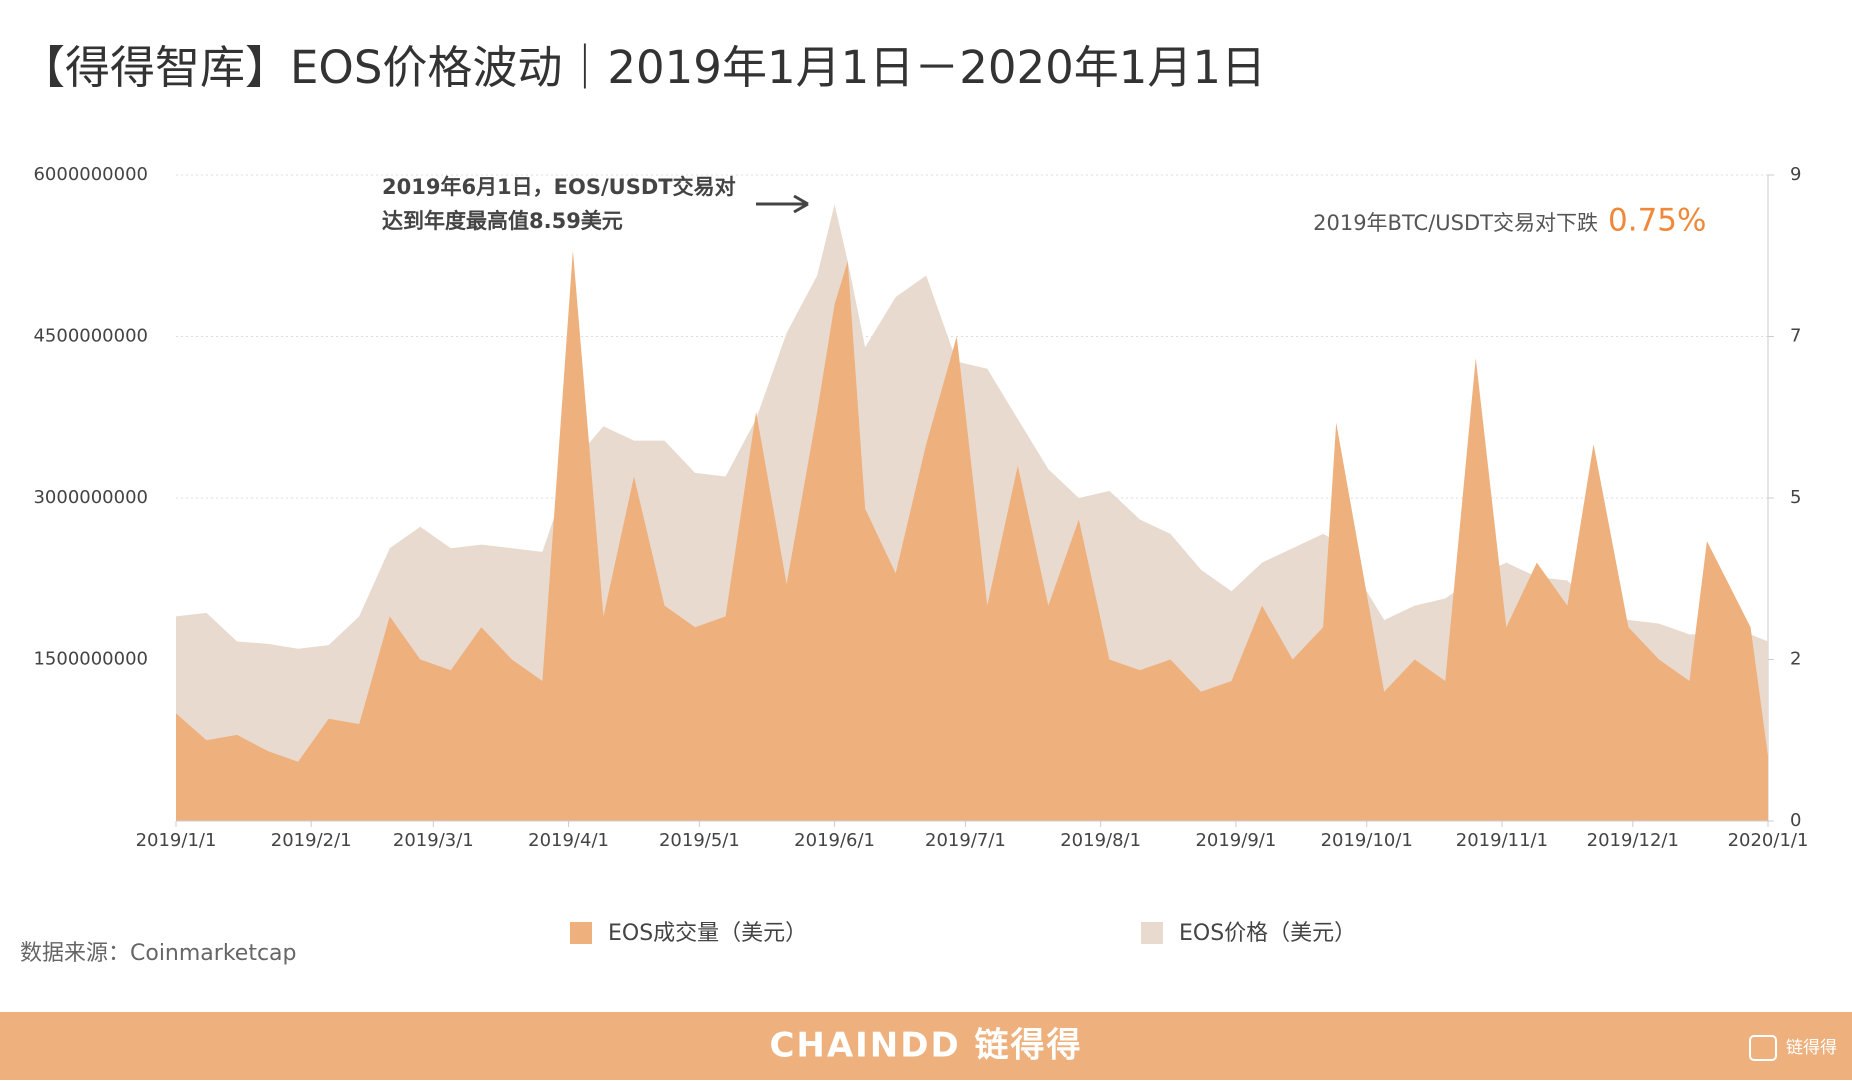 The height and width of the screenshot is (1084, 1852). Describe the element at coordinates (1763, 1048) in the screenshot. I see `footer-logo-icon` at that location.